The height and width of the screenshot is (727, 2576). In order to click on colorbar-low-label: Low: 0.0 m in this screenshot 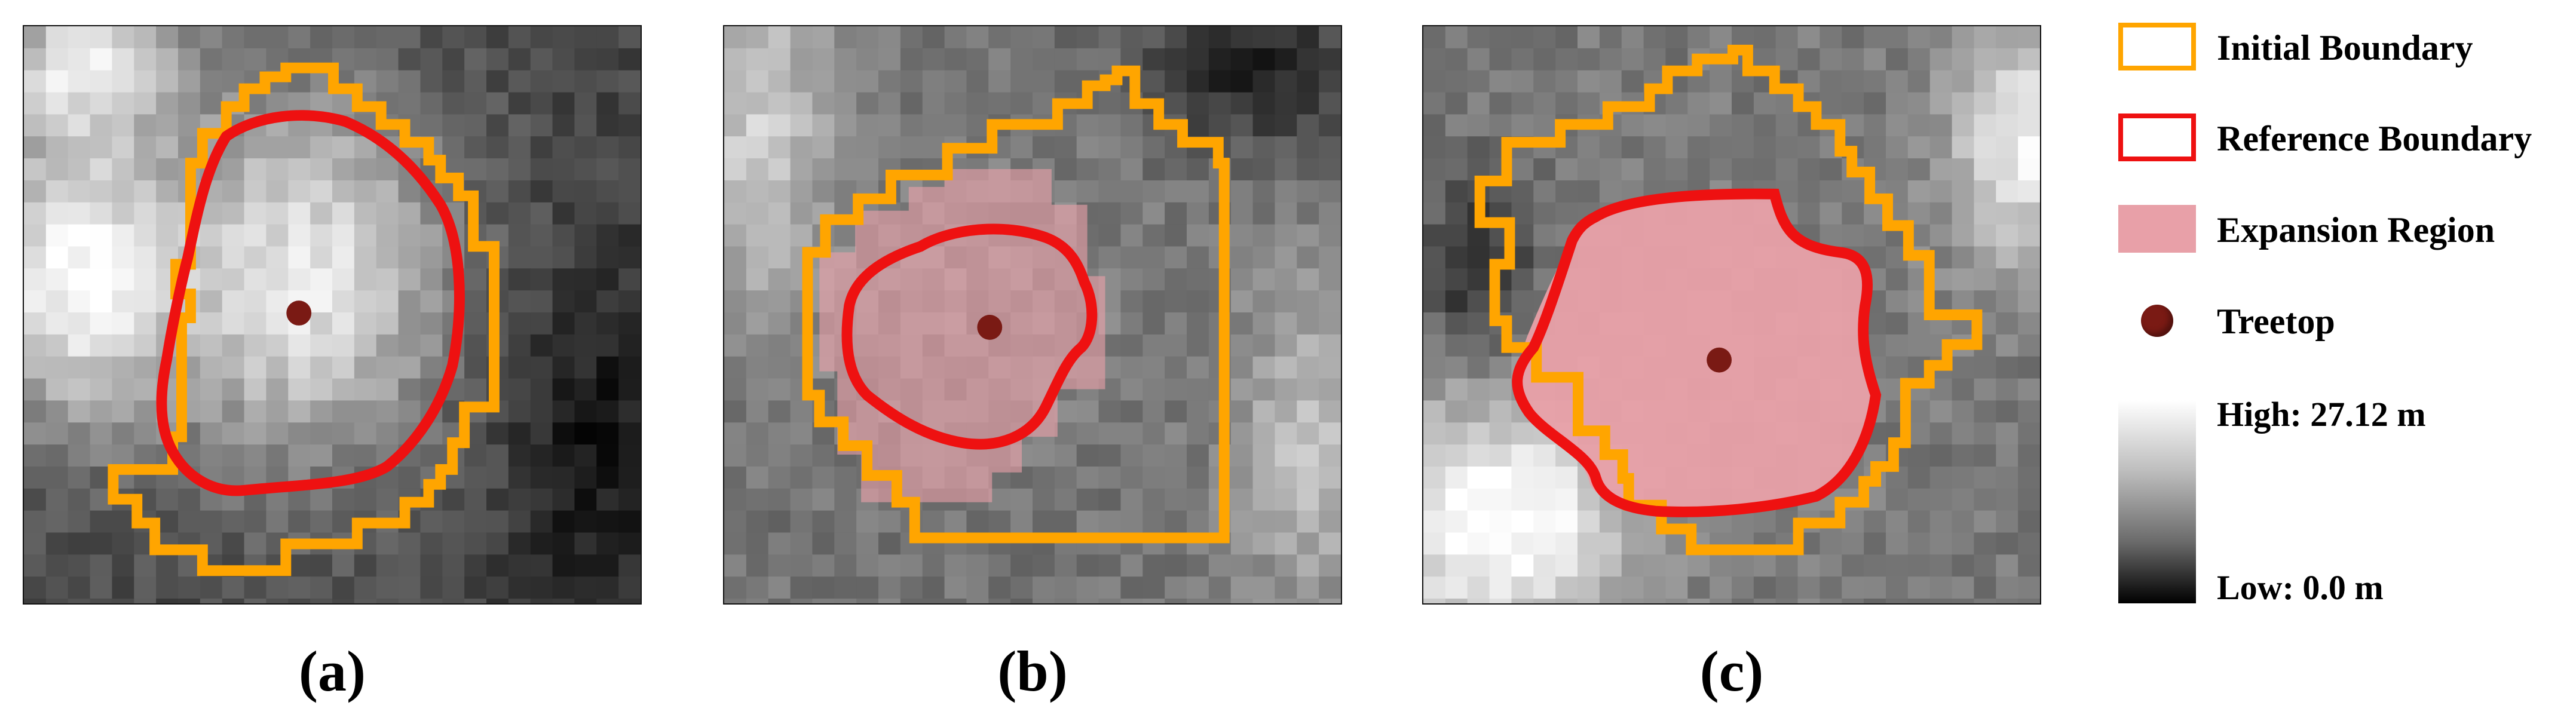, I will do `click(2301, 587)`.